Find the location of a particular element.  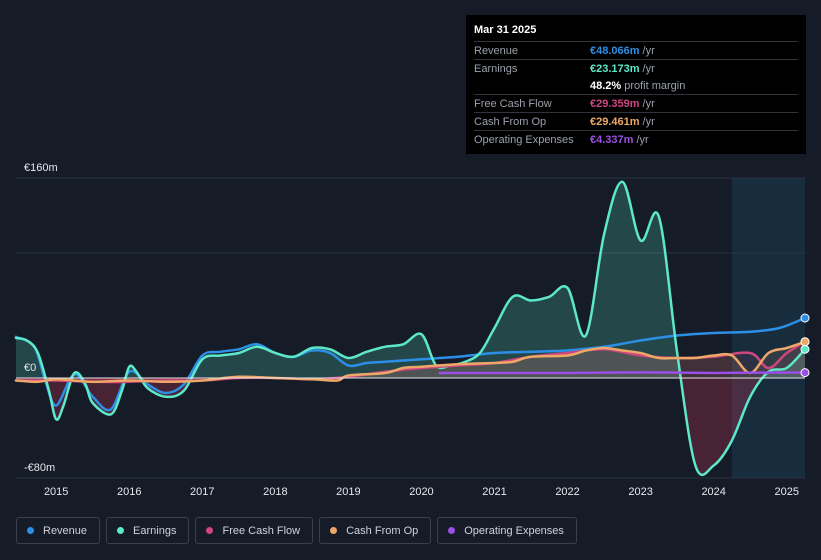

x-tick-label-2016: 2016 is located at coordinates (129, 492).